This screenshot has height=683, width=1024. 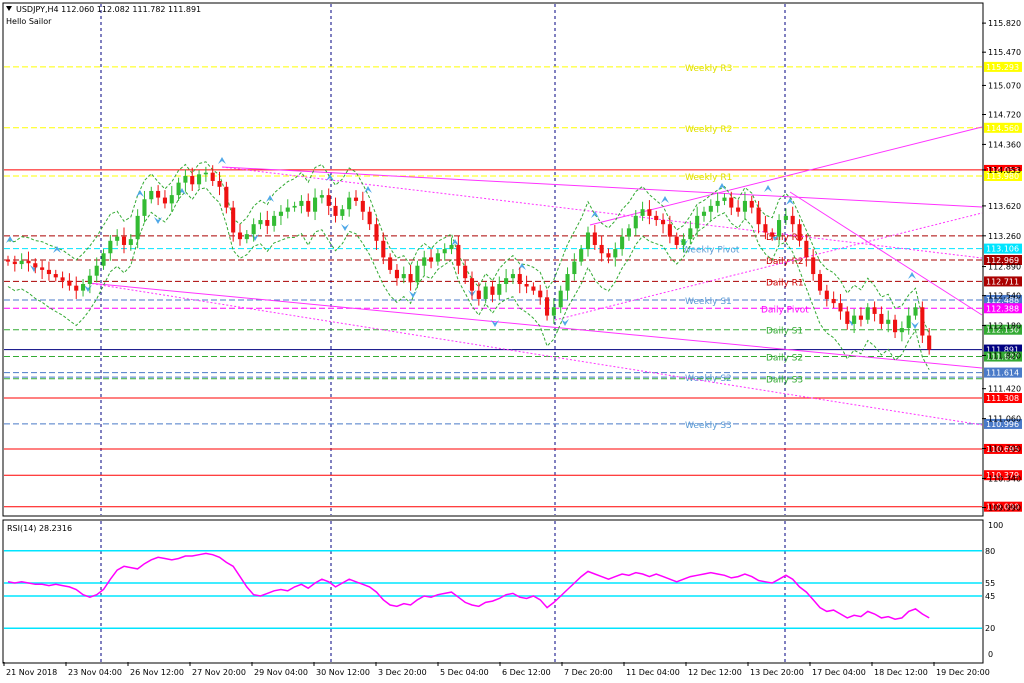 I want to click on x-tick-label: 29 Nov 04:00, so click(x=281, y=672).